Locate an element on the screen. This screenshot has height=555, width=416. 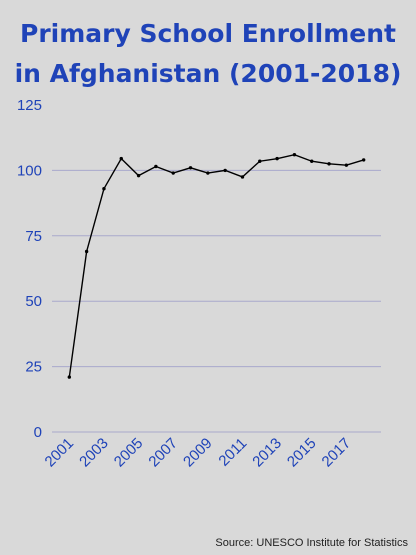
source-note: Source: UNESCO Institute for Statistics is located at coordinates (311, 543).